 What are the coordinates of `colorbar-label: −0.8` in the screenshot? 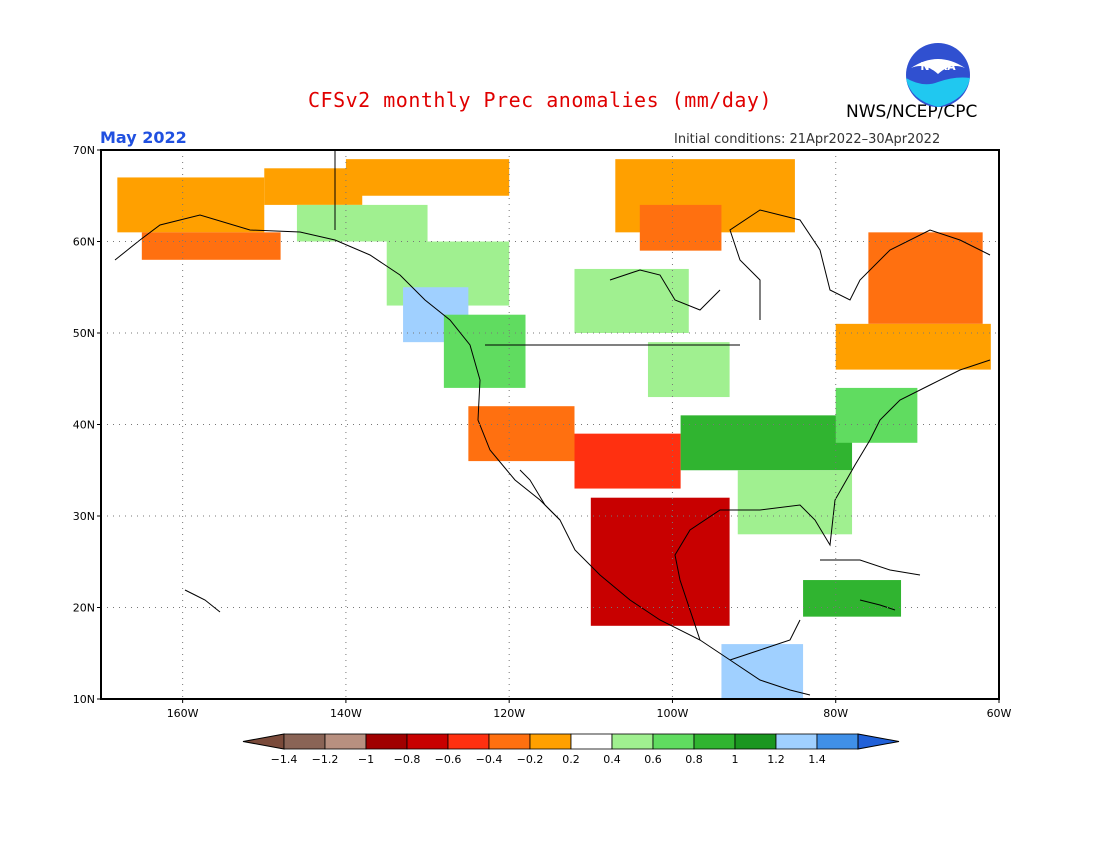 It's located at (407, 759).